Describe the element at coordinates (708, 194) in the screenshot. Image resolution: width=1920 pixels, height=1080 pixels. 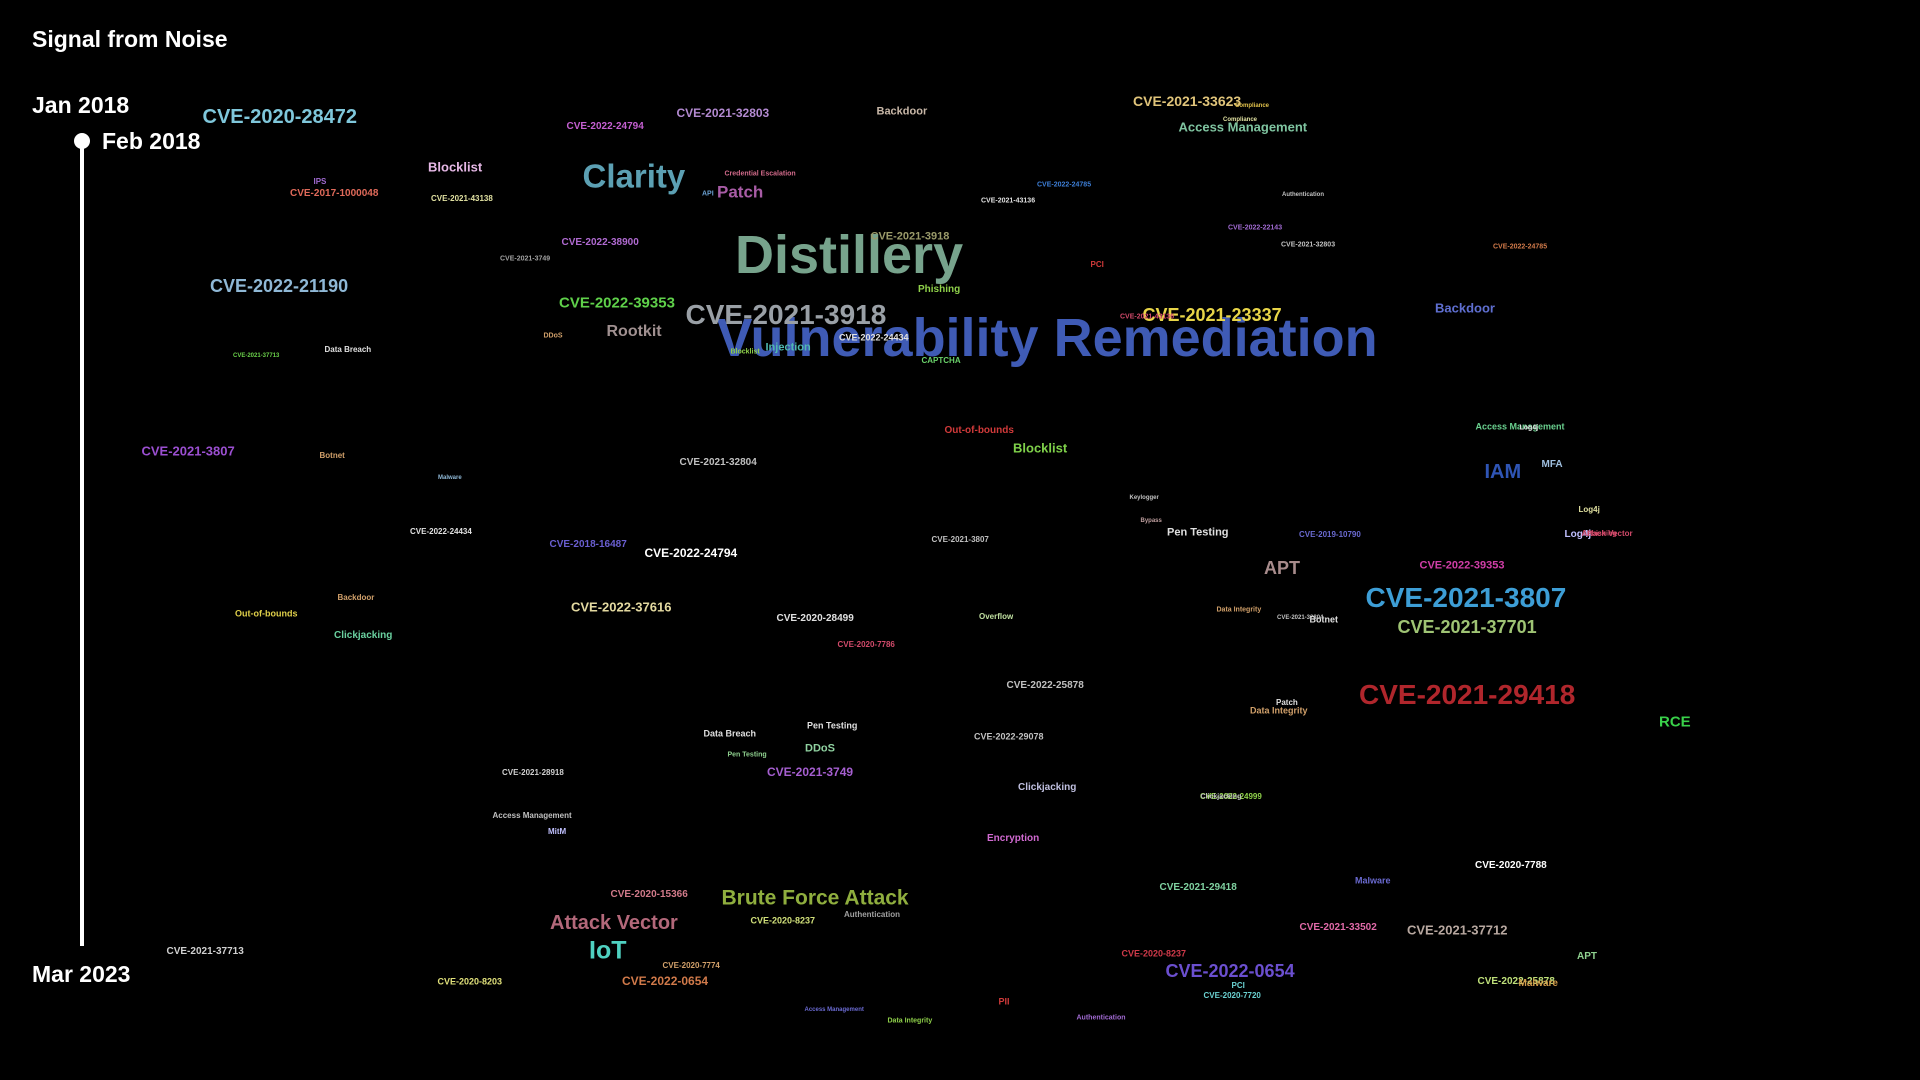
I see `cloud-word: API` at that location.